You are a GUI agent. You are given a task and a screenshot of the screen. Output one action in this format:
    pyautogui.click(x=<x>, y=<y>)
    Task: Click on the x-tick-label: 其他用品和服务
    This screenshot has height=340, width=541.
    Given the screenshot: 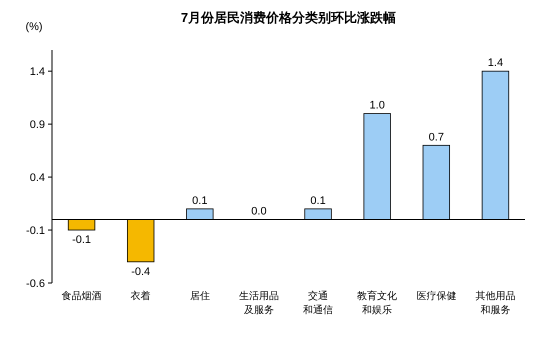 What is the action you would take?
    pyautogui.click(x=495, y=303)
    